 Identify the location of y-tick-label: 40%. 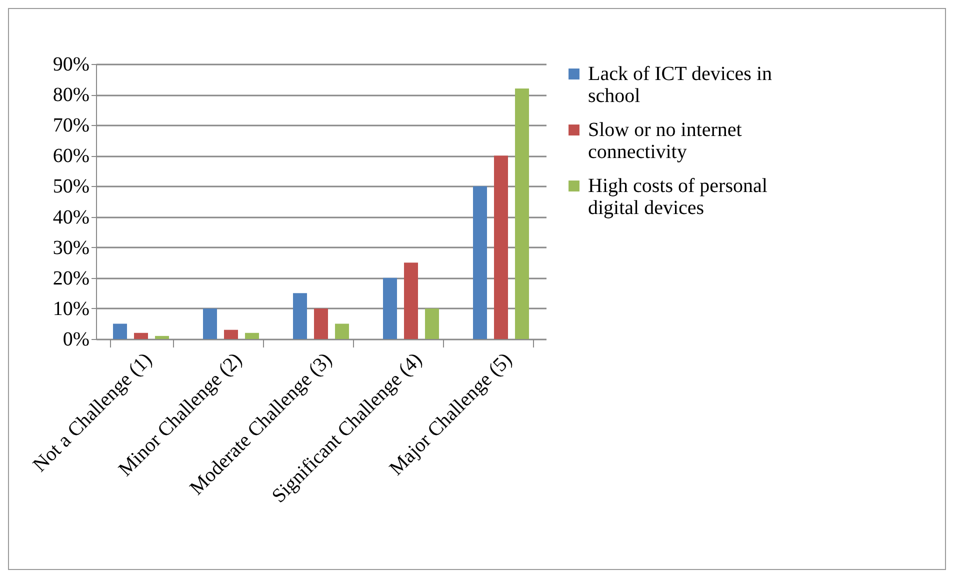
(71, 217).